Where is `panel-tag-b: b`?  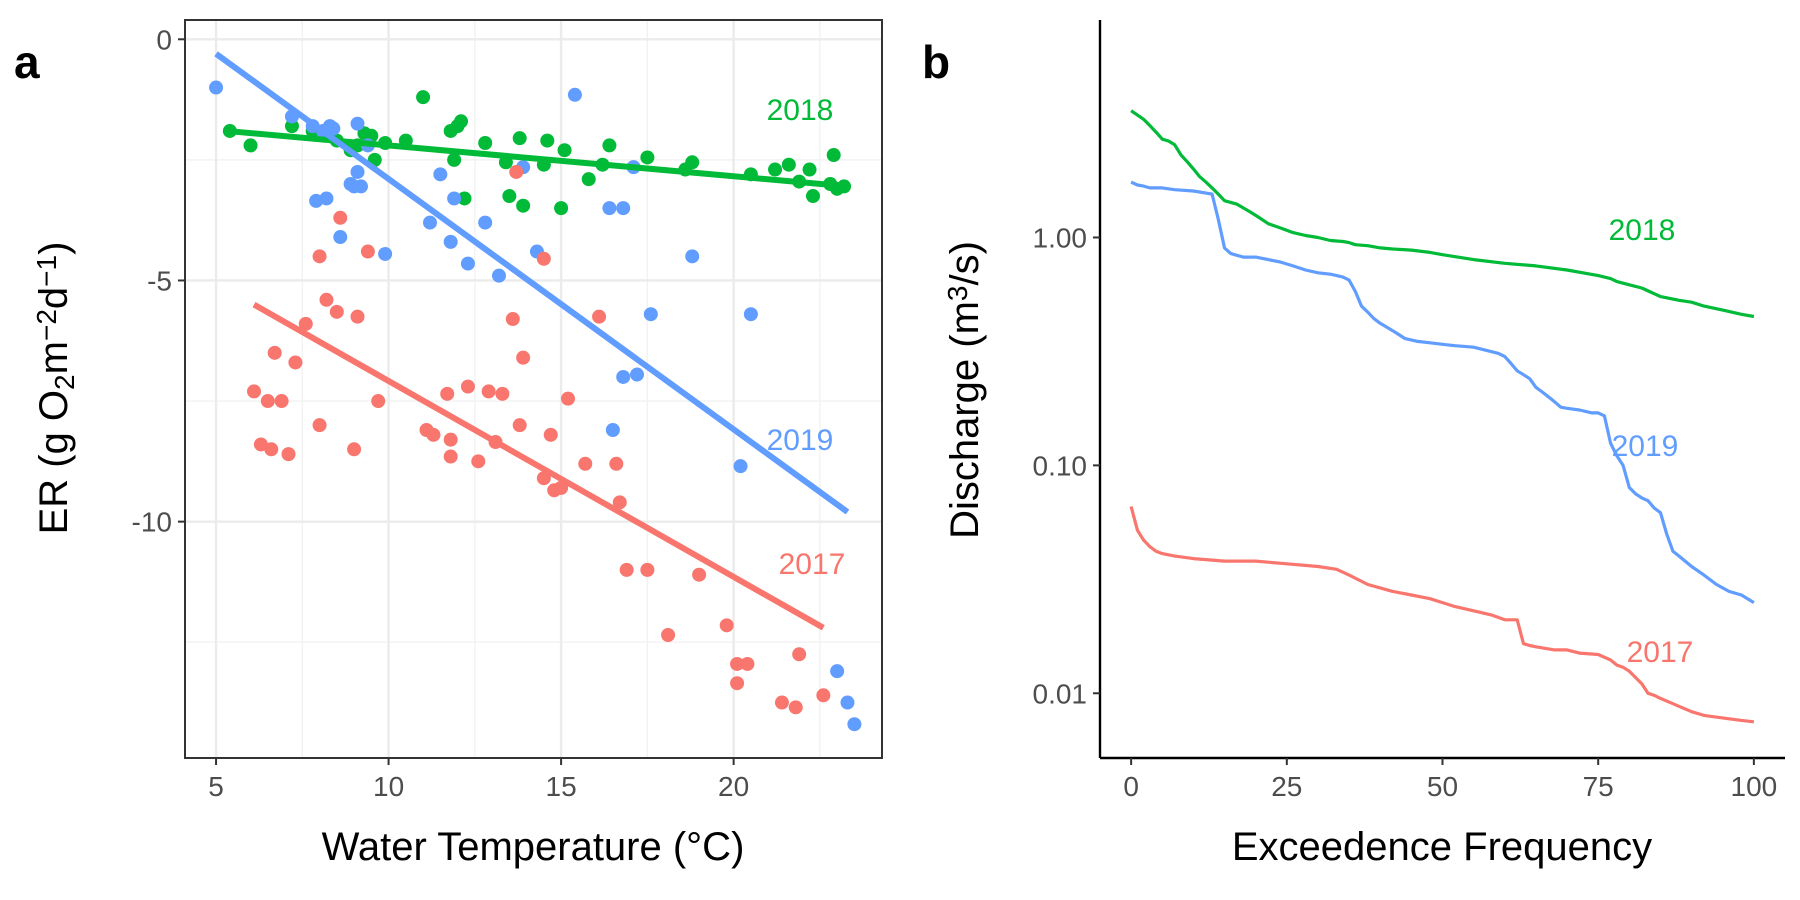
panel-tag-b: b is located at coordinates (936, 62).